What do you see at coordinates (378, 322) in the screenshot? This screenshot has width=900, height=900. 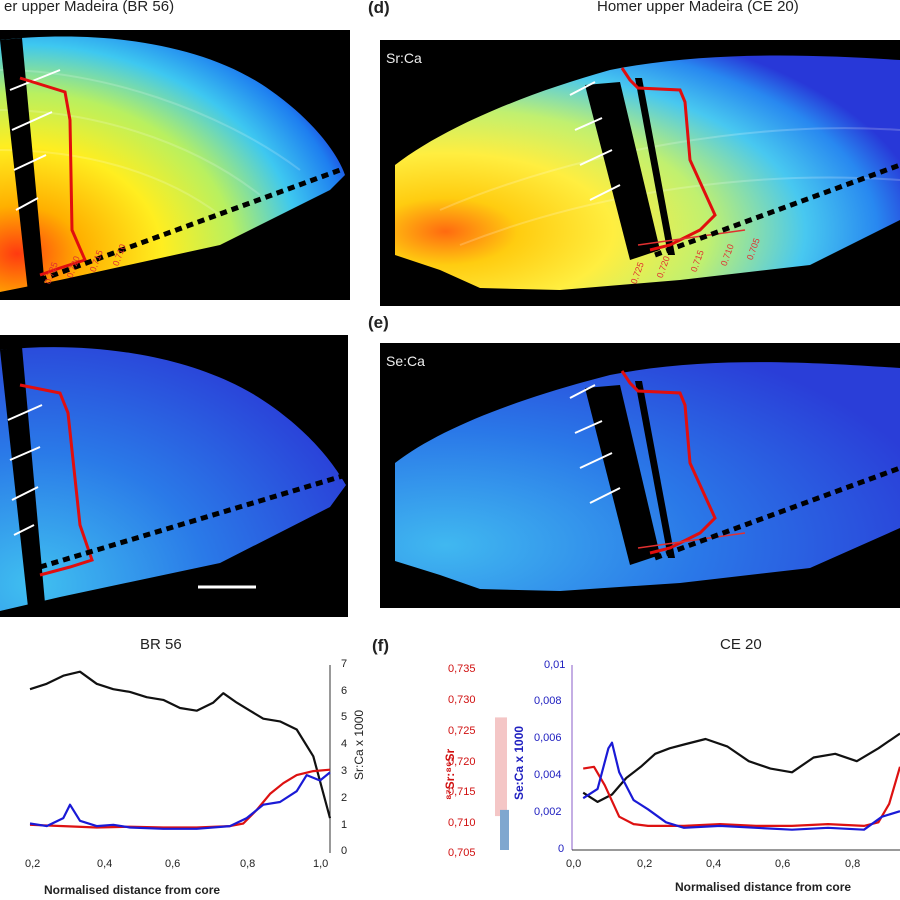 I see `panel-letter-e: (e)` at bounding box center [378, 322].